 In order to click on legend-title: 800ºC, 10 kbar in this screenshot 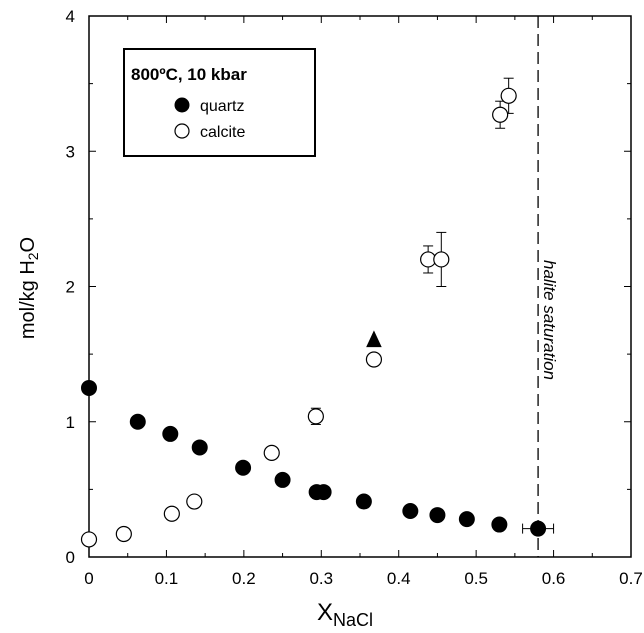, I will do `click(189, 74)`.